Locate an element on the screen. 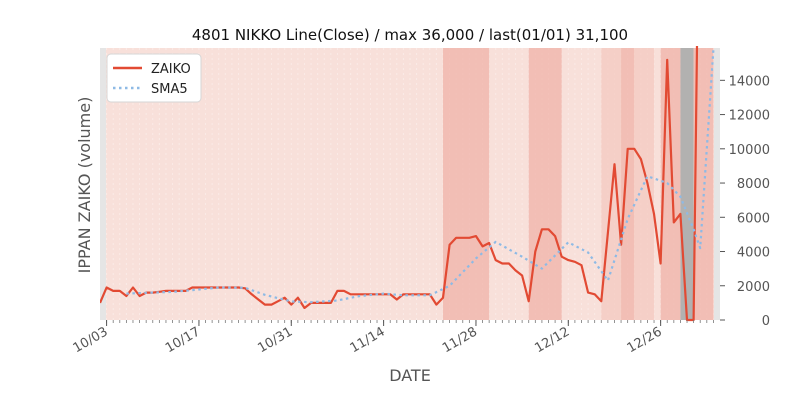 Image resolution: width=800 pixels, height=400 pixels. y-tick-label: 6000 is located at coordinates (753, 218).